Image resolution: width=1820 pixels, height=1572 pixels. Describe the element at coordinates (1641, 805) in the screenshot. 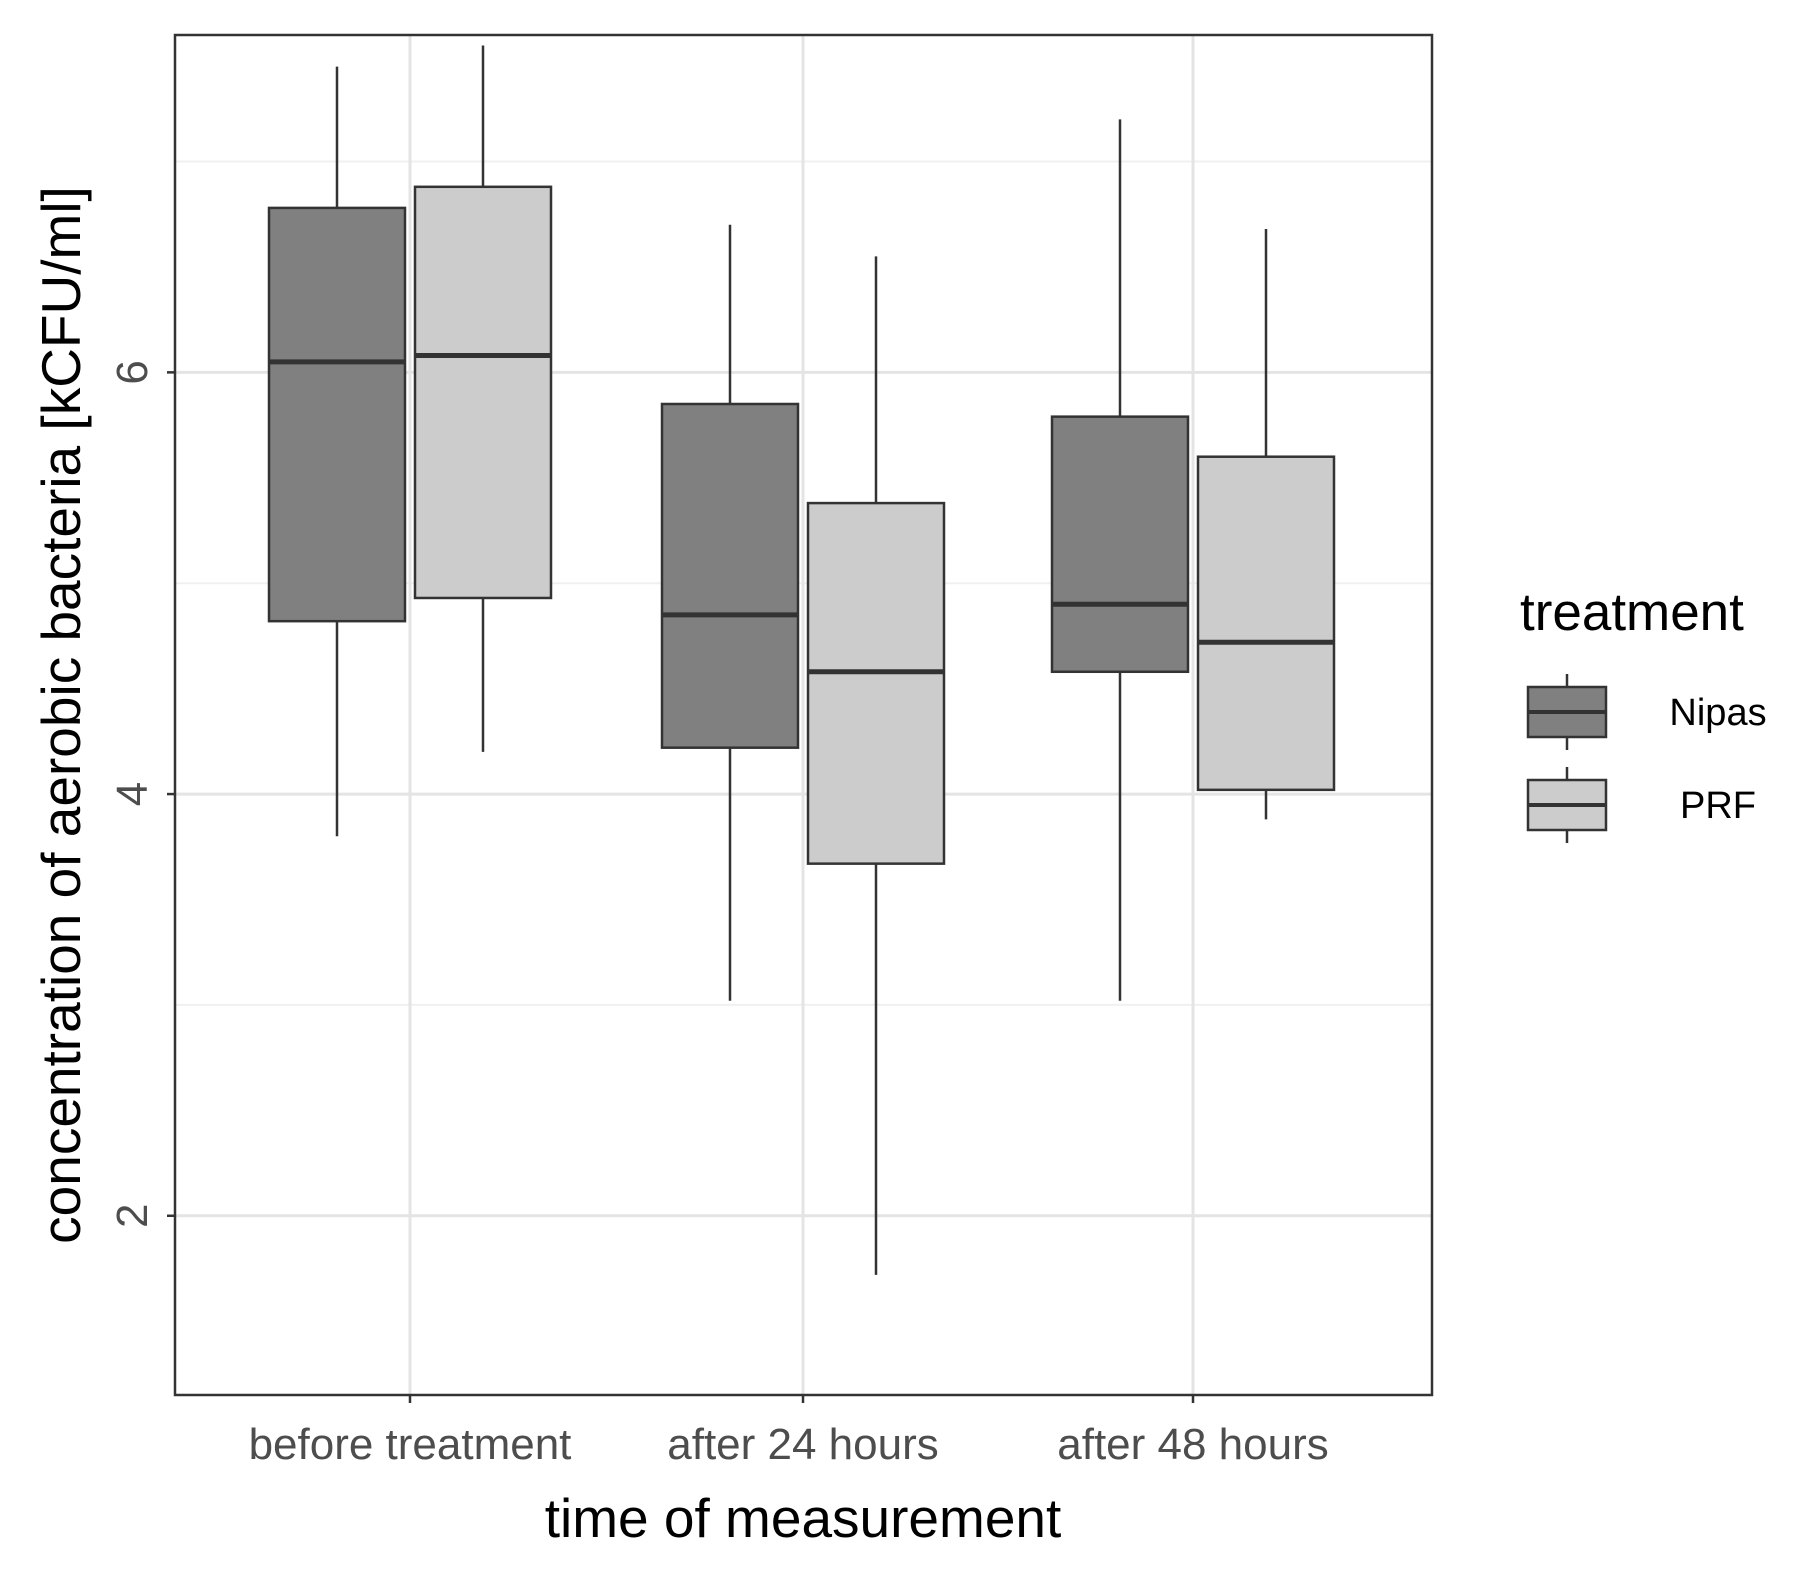

I see `legend-item: PRF` at that location.